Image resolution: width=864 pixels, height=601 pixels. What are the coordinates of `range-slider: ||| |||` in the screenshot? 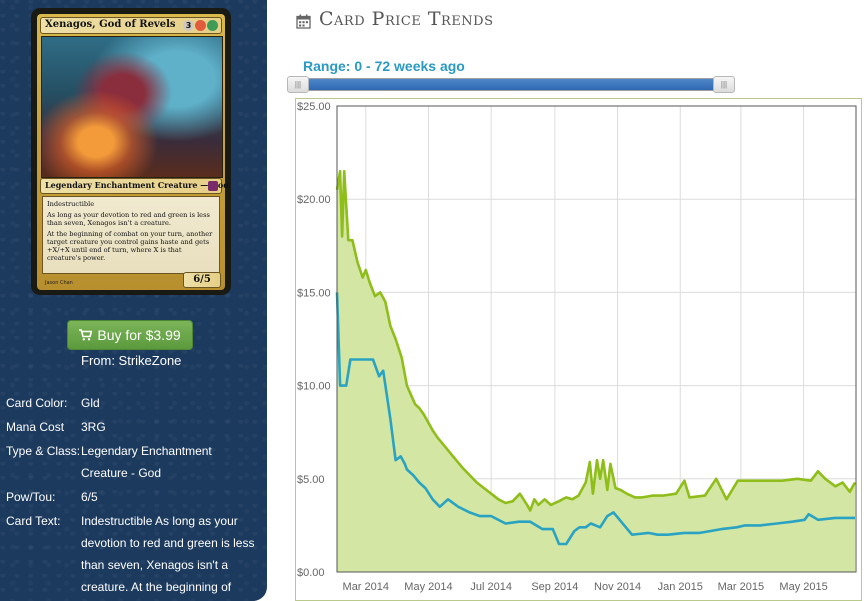 It's located at (513, 85).